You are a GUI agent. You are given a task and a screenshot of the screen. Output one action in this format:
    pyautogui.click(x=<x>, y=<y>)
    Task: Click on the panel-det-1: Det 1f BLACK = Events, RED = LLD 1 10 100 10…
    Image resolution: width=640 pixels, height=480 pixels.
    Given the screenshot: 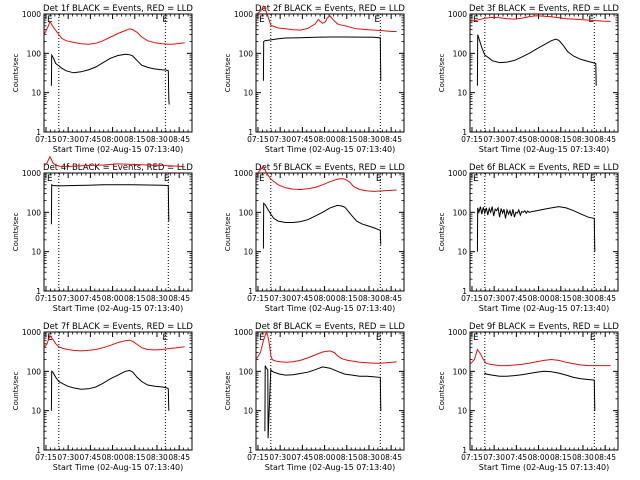 What is the action you would take?
    pyautogui.click(x=102, y=79)
    